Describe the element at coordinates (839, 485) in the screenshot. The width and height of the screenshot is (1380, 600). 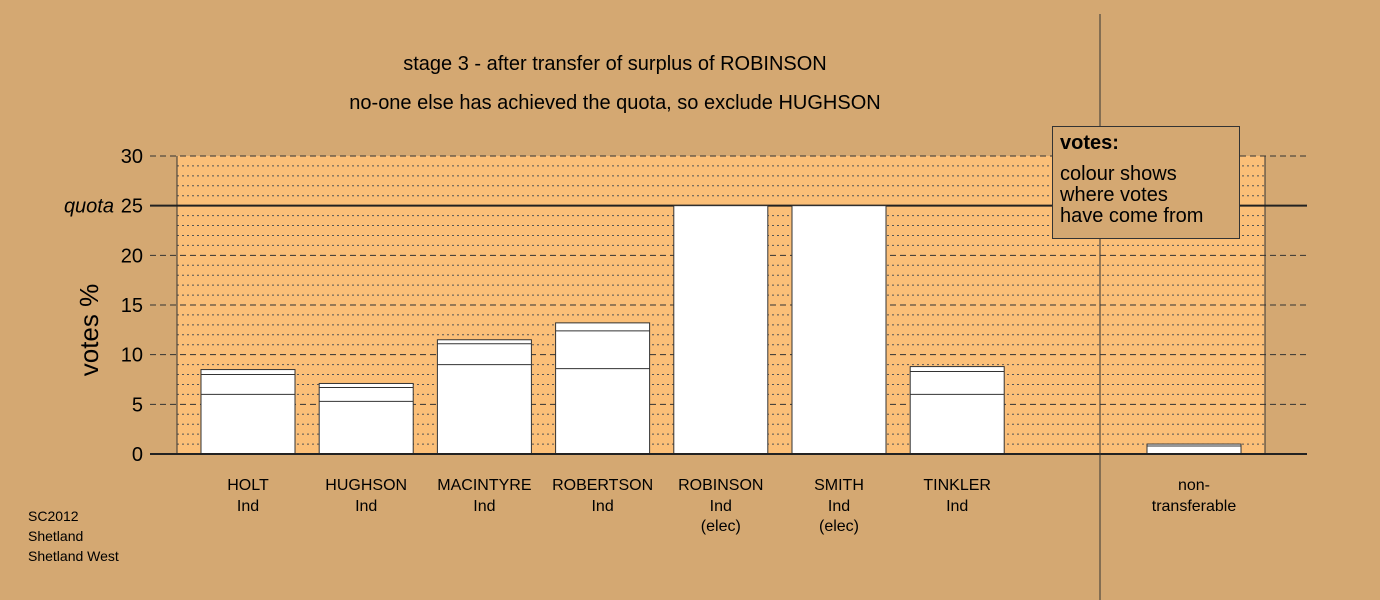
I see `candidate-name-label: SMITH` at that location.